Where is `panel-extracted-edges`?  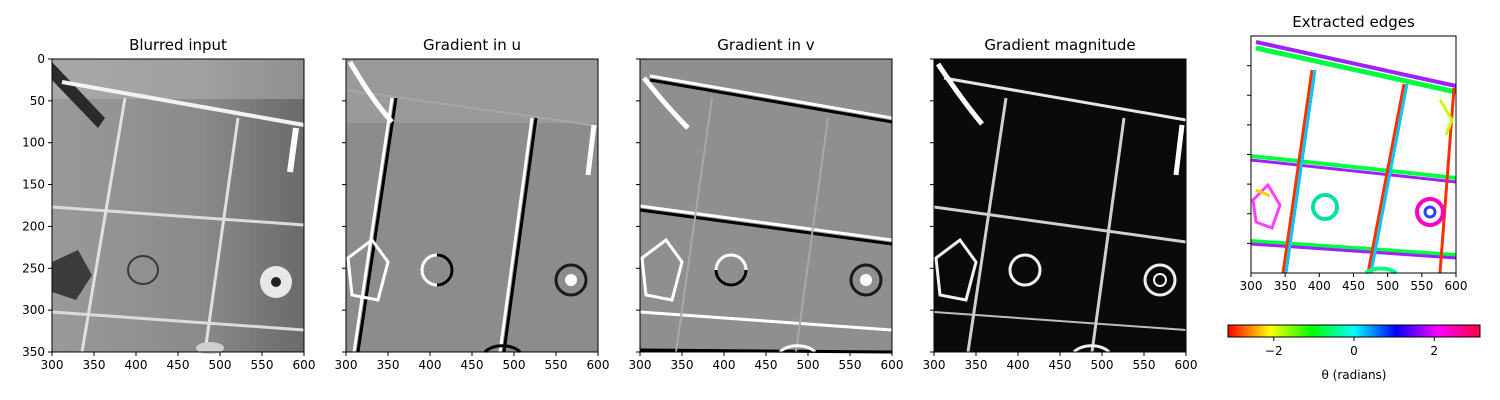 panel-extracted-edges is located at coordinates (1353, 155).